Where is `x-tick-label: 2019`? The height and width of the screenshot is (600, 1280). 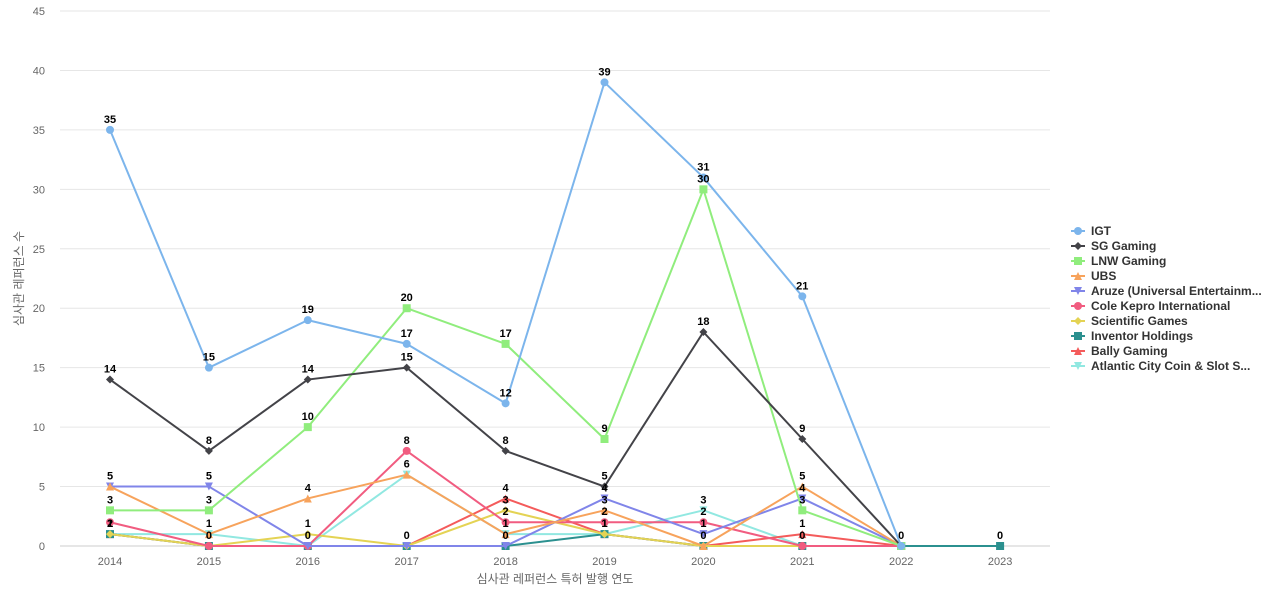 x-tick-label: 2019 is located at coordinates (604, 562).